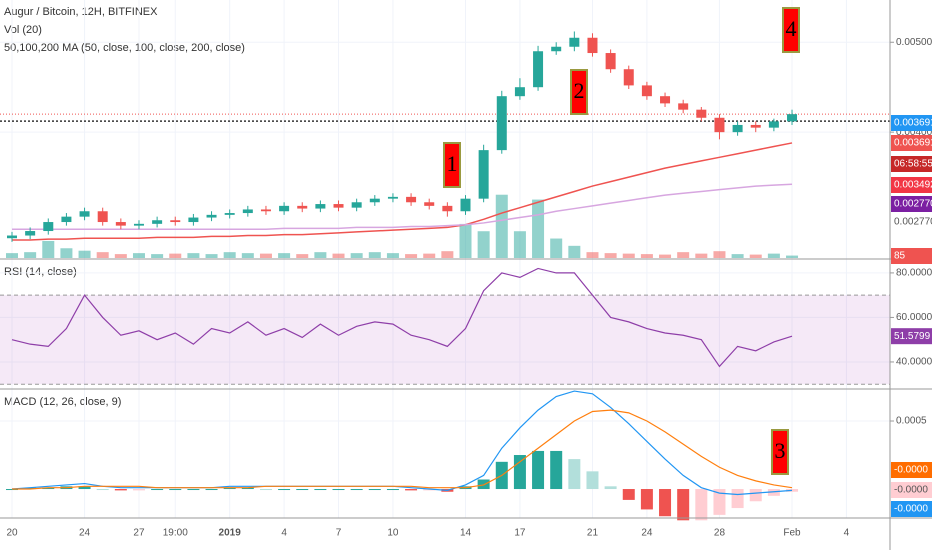 The width and height of the screenshot is (932, 550). Describe the element at coordinates (139, 533) in the screenshot. I see `x-tick-label: 27` at that location.